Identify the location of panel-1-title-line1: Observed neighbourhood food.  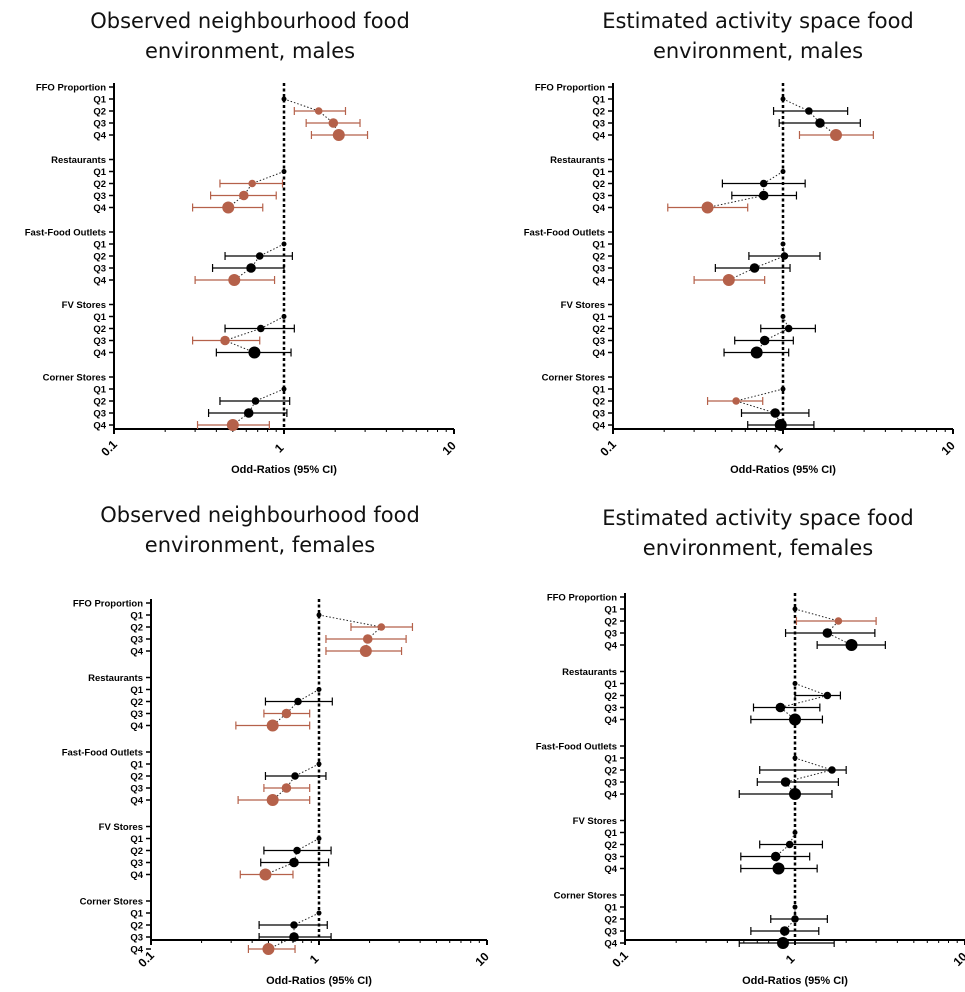
(250, 21).